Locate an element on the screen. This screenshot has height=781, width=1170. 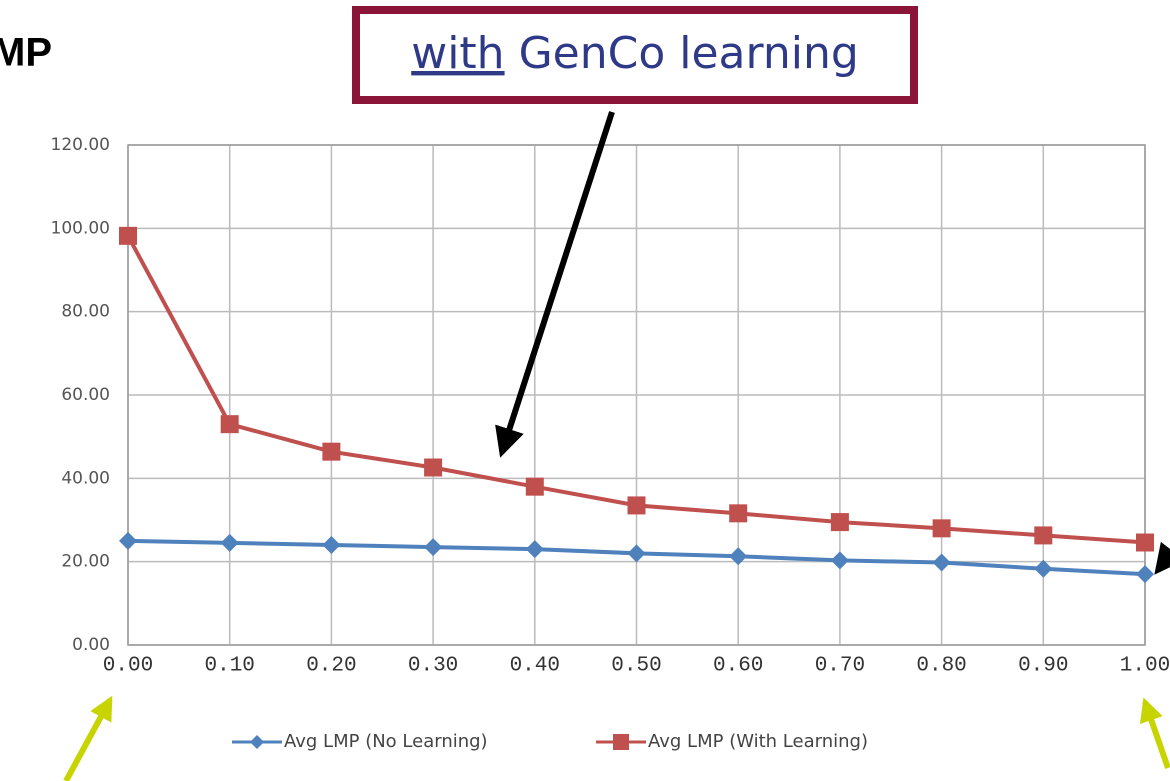
chart-title: MP is located at coordinates (26, 53).